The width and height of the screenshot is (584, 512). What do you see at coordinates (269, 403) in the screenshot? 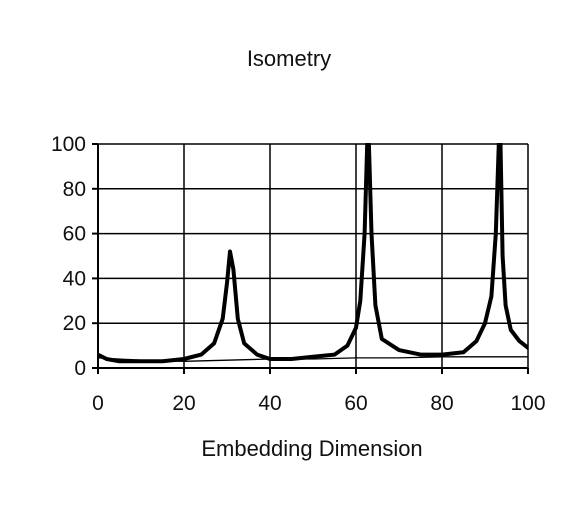
I see `x-tick-label-40: 40` at bounding box center [269, 403].